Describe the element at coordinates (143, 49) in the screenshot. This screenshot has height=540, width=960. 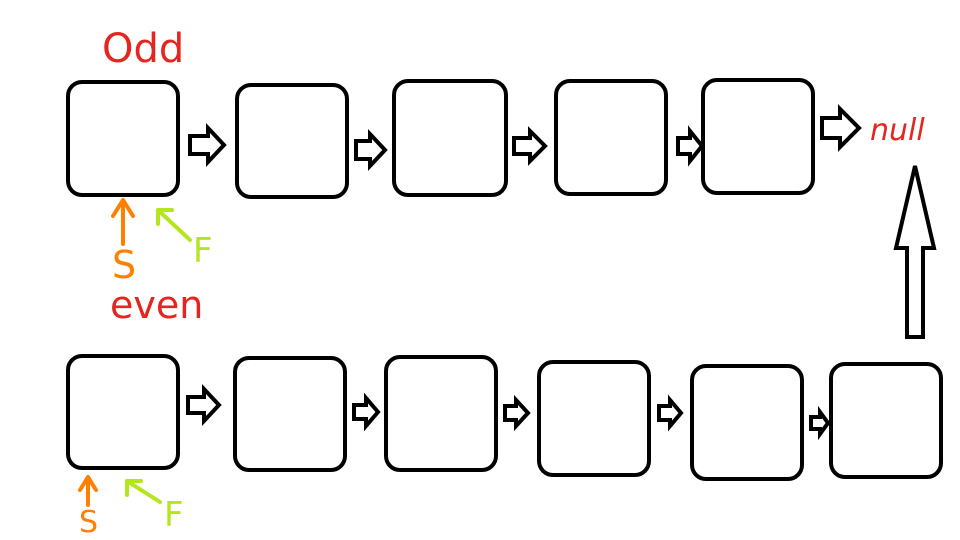
I see `odd-label: Odd` at that location.